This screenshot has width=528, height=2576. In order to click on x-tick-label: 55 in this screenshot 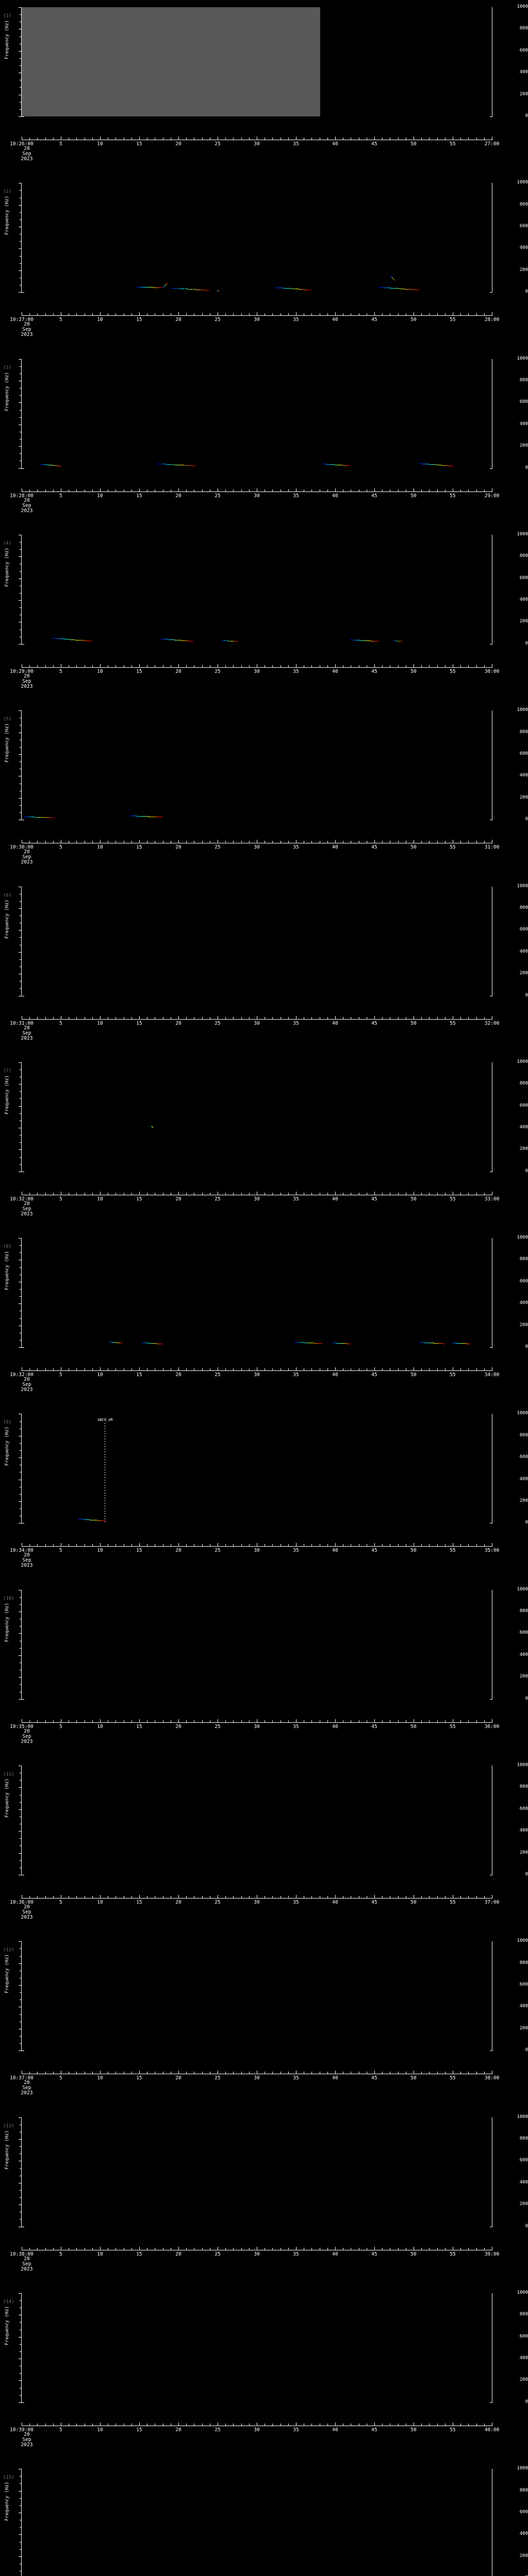, I will do `click(453, 2078)`.